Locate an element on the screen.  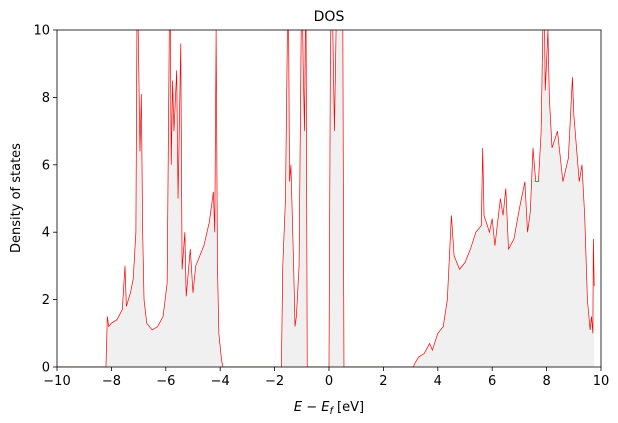
y-tick-label: 0 is located at coordinates (46, 368).